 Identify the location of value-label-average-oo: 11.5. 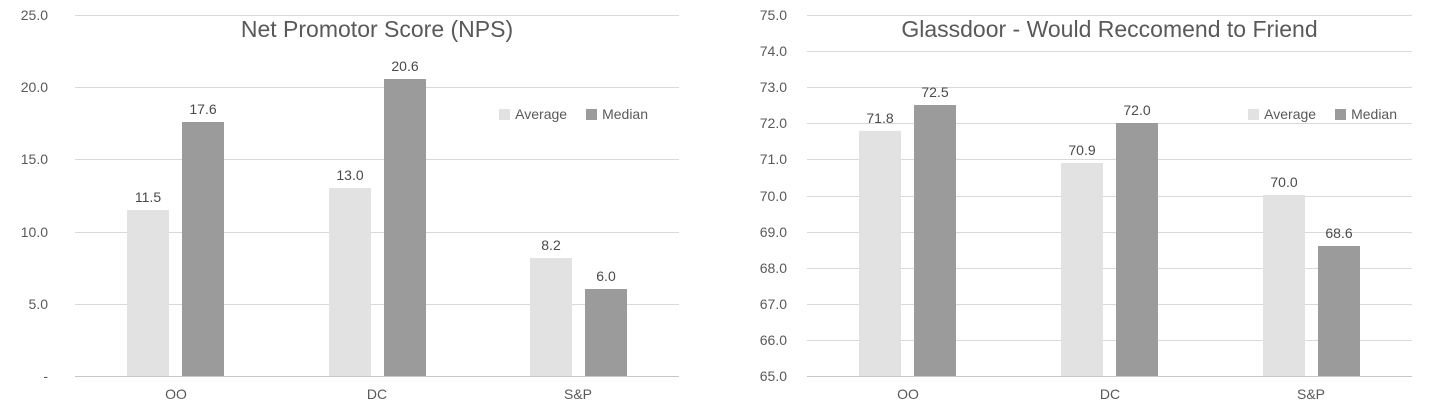
(148, 197).